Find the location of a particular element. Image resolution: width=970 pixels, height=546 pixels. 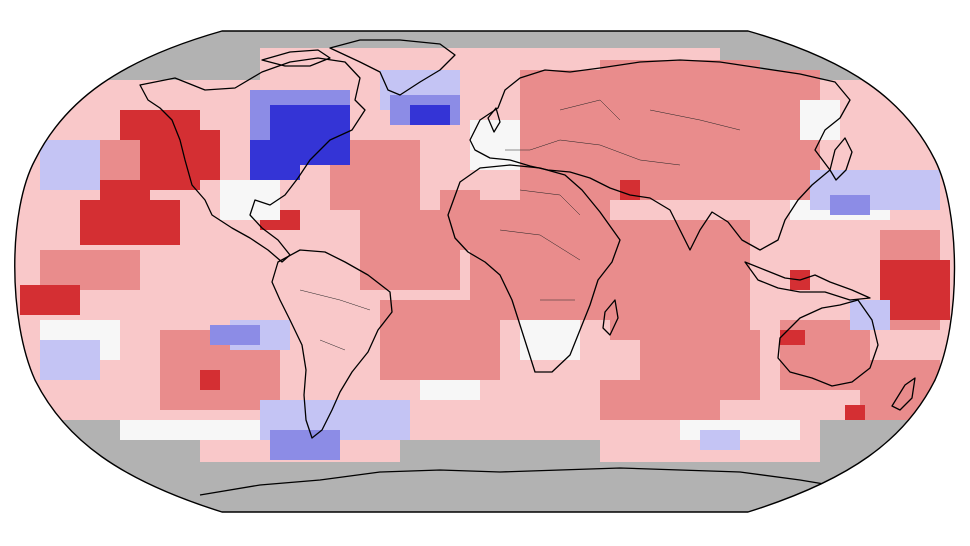

eurasia-outline is located at coordinates (660, 155).